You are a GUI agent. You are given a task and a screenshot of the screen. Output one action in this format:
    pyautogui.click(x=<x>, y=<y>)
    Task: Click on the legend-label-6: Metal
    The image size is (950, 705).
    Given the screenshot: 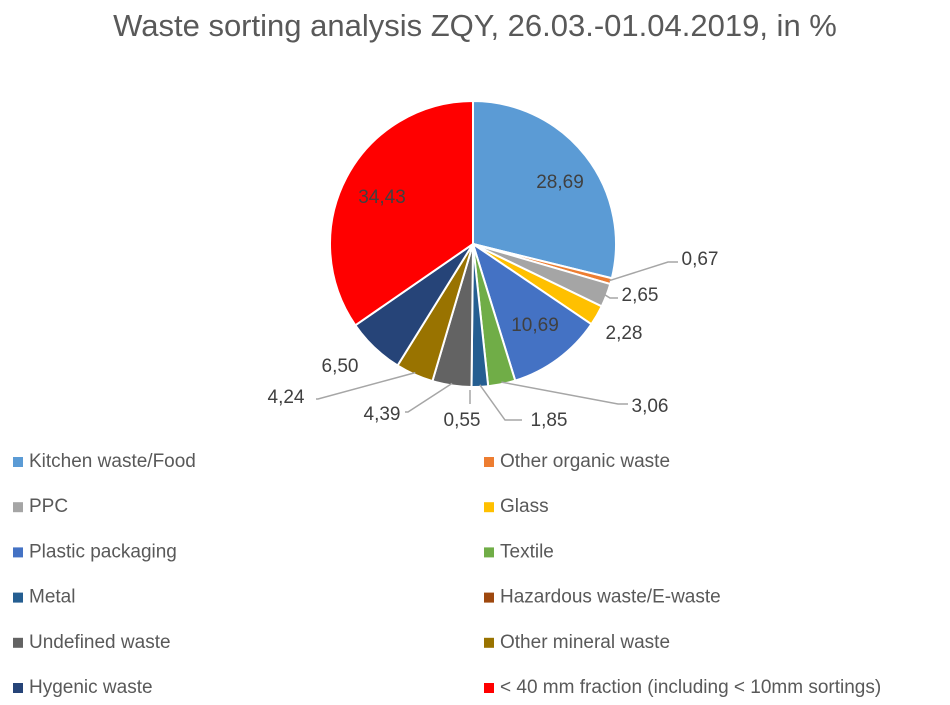 What is the action you would take?
    pyautogui.click(x=52, y=597)
    